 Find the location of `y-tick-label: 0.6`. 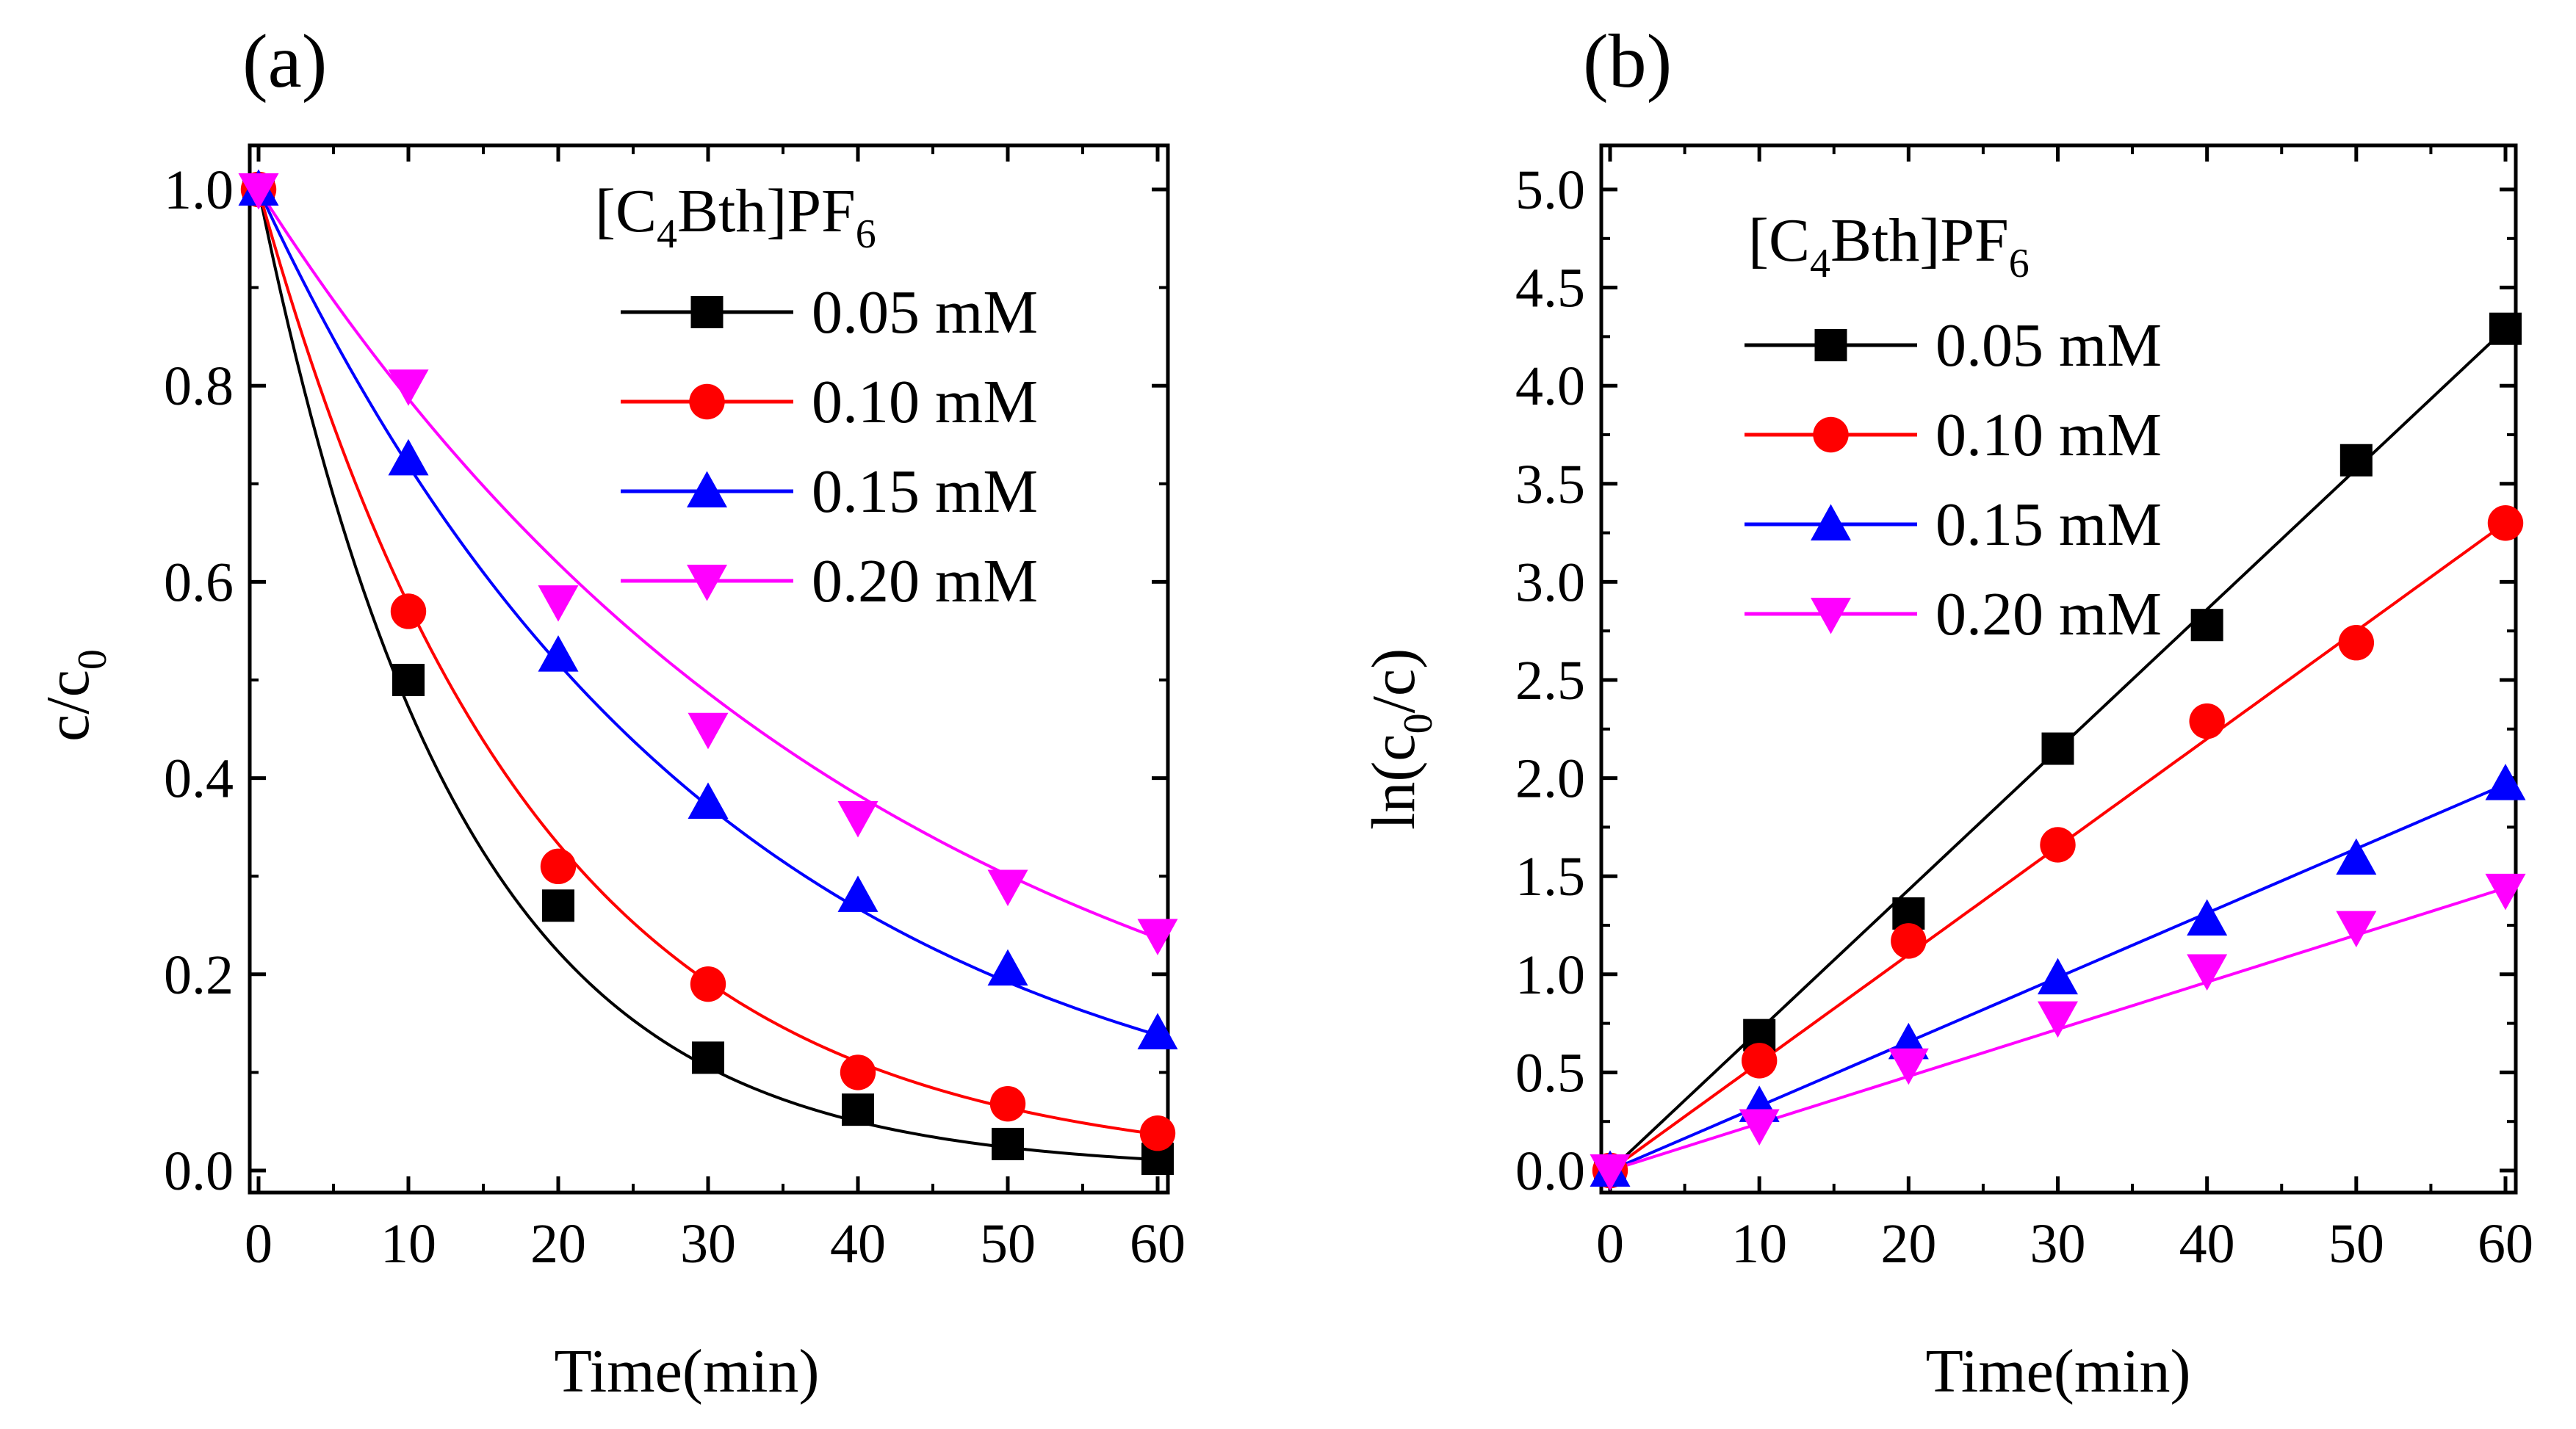

y-tick-label: 0.6 is located at coordinates (199, 582).